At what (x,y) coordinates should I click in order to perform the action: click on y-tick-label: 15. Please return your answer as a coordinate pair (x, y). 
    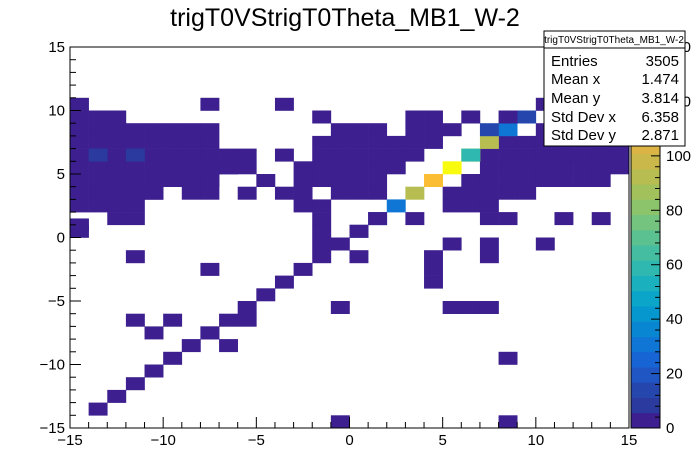
    Looking at the image, I should click on (56, 47).